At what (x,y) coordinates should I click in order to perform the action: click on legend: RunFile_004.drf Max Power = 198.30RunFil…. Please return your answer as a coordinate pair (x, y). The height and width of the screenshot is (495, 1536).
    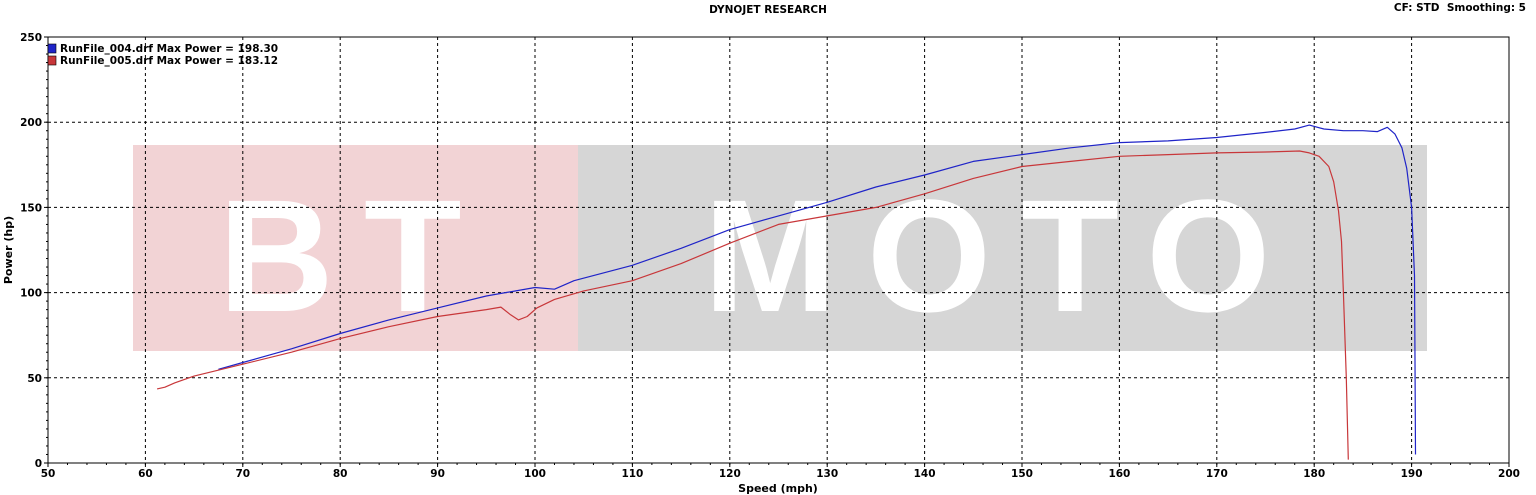
    Looking at the image, I should click on (162, 55).